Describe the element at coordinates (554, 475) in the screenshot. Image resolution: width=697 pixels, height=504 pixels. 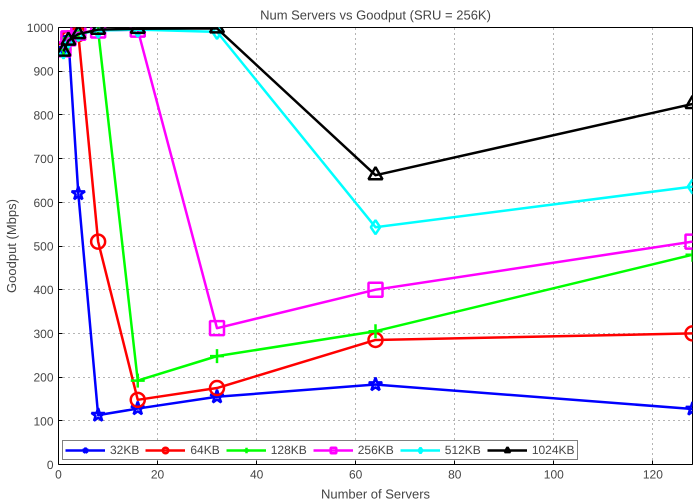
I see `x-tick-label: 100` at that location.